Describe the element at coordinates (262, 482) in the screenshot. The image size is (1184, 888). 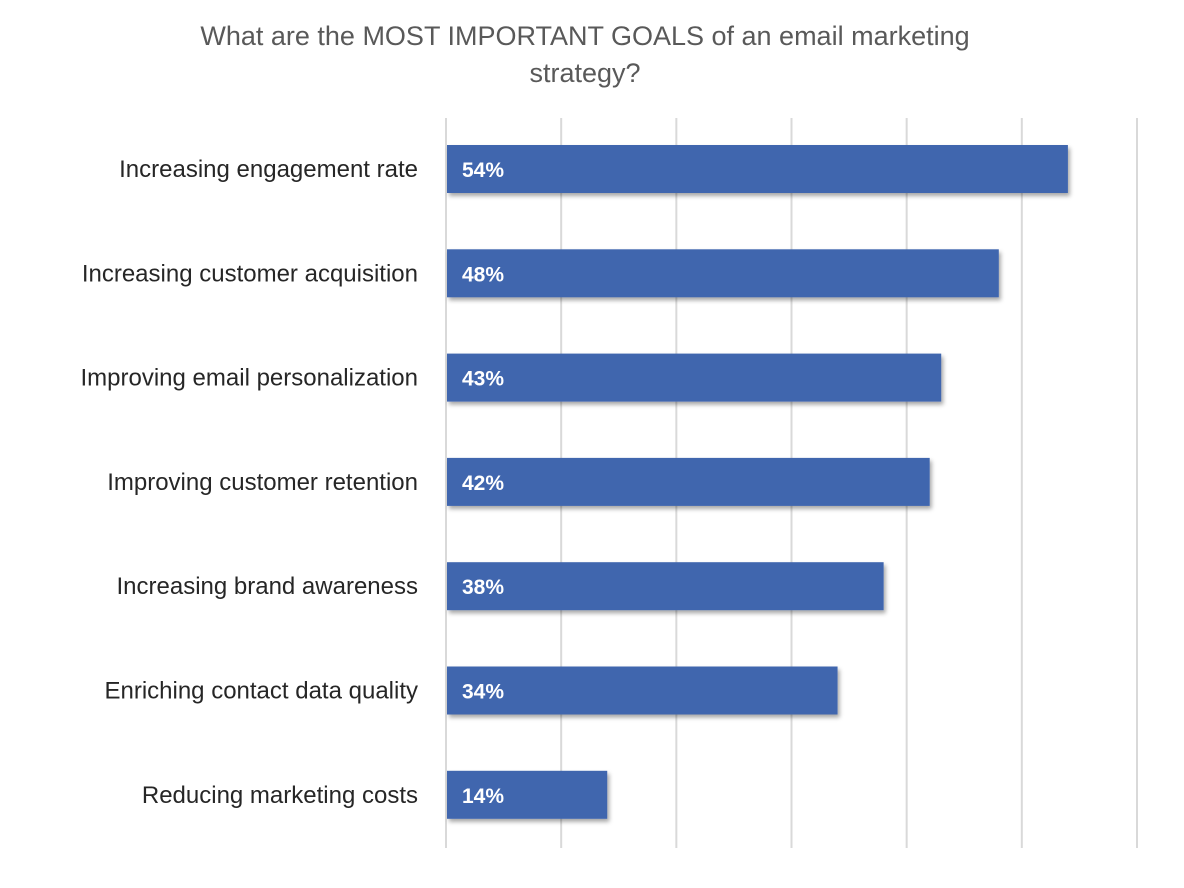
I see `category-label: Improving customer retention` at that location.